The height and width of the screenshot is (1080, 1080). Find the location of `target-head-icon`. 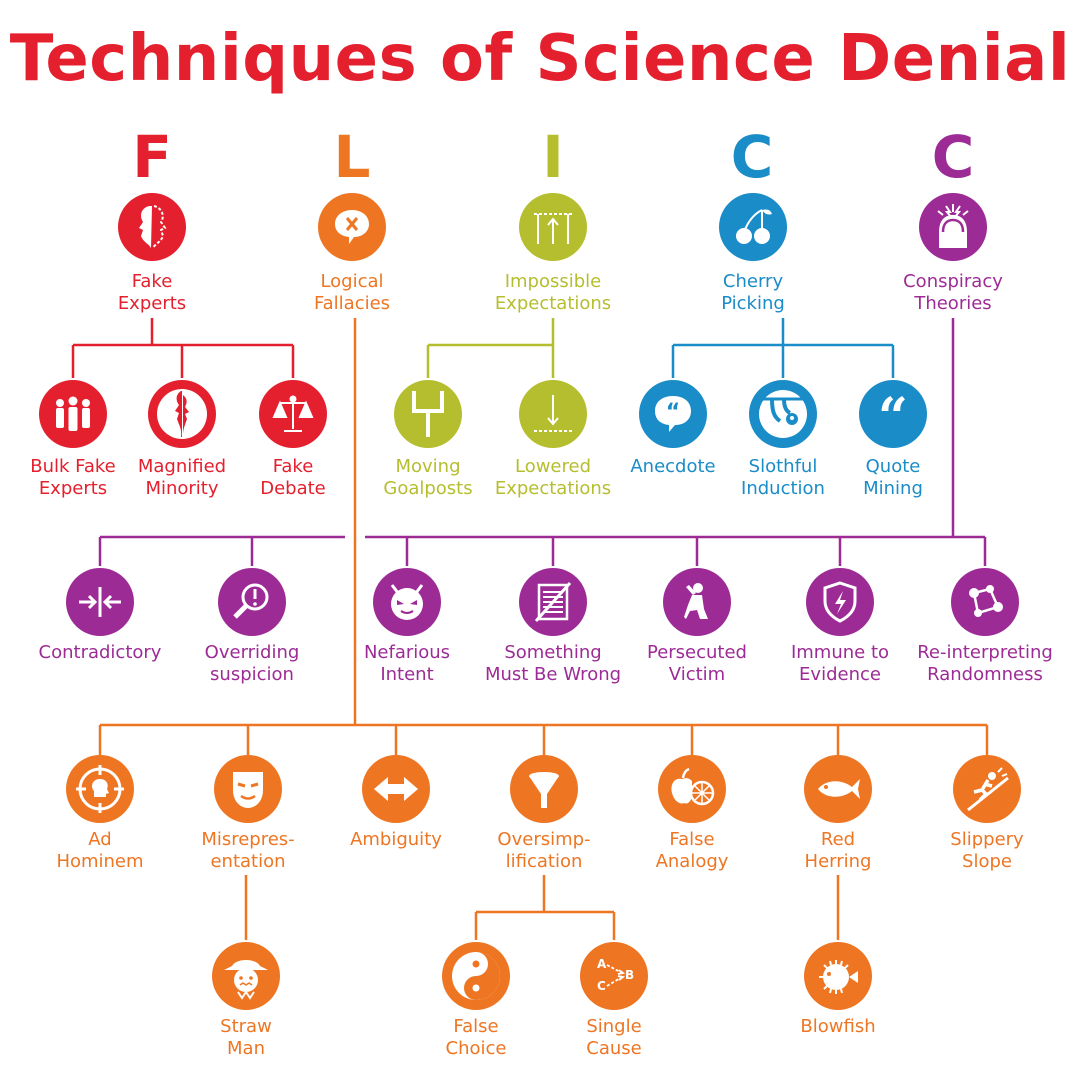

target-head-icon is located at coordinates (100, 789).